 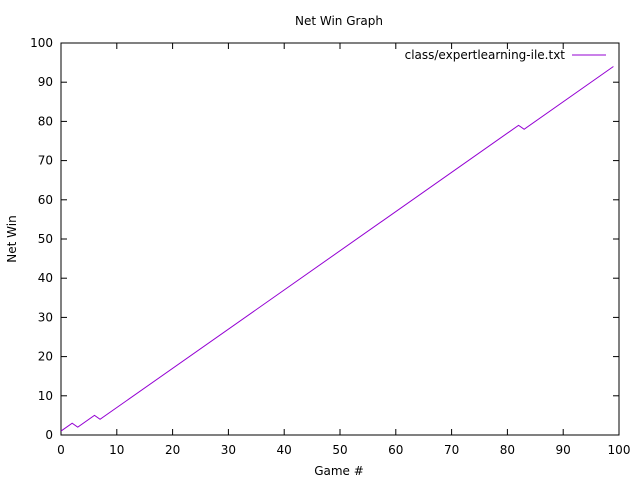 What do you see at coordinates (339, 471) in the screenshot?
I see `x-axis-label: Game #` at bounding box center [339, 471].